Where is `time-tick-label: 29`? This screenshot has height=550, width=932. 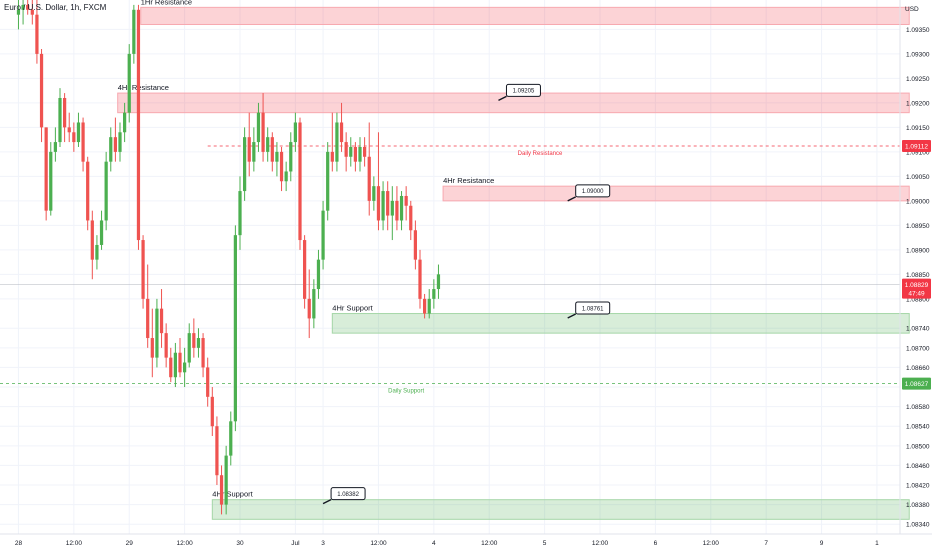
time-tick-label: 29 is located at coordinates (130, 543).